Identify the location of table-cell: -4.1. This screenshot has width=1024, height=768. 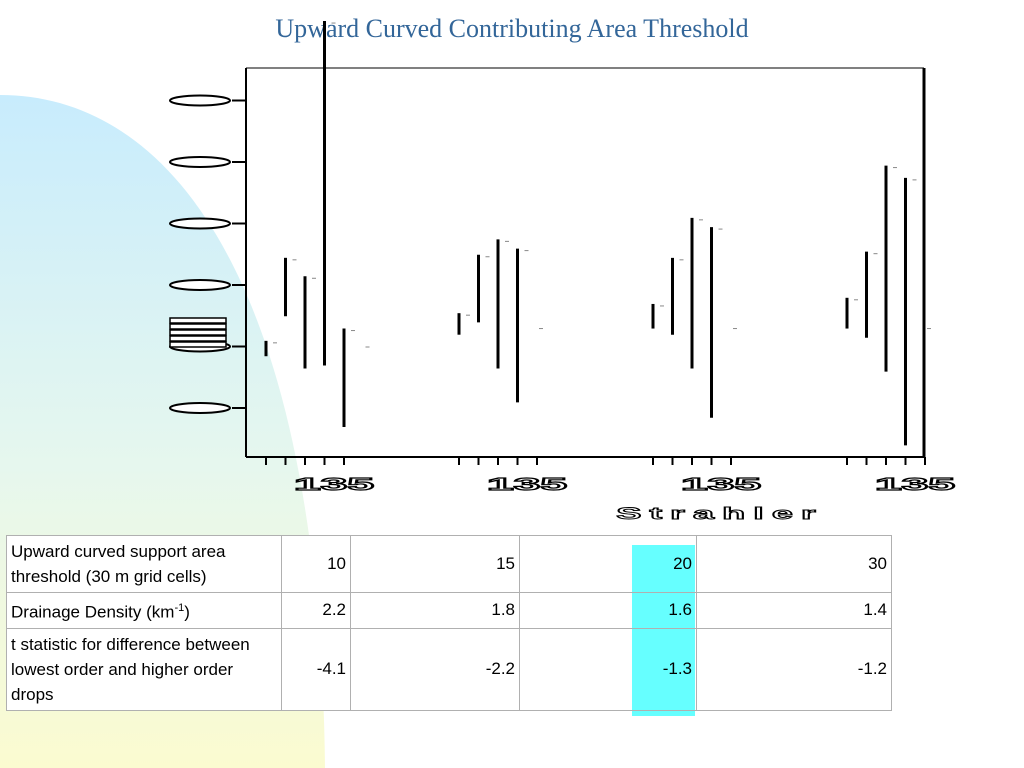
(316, 669).